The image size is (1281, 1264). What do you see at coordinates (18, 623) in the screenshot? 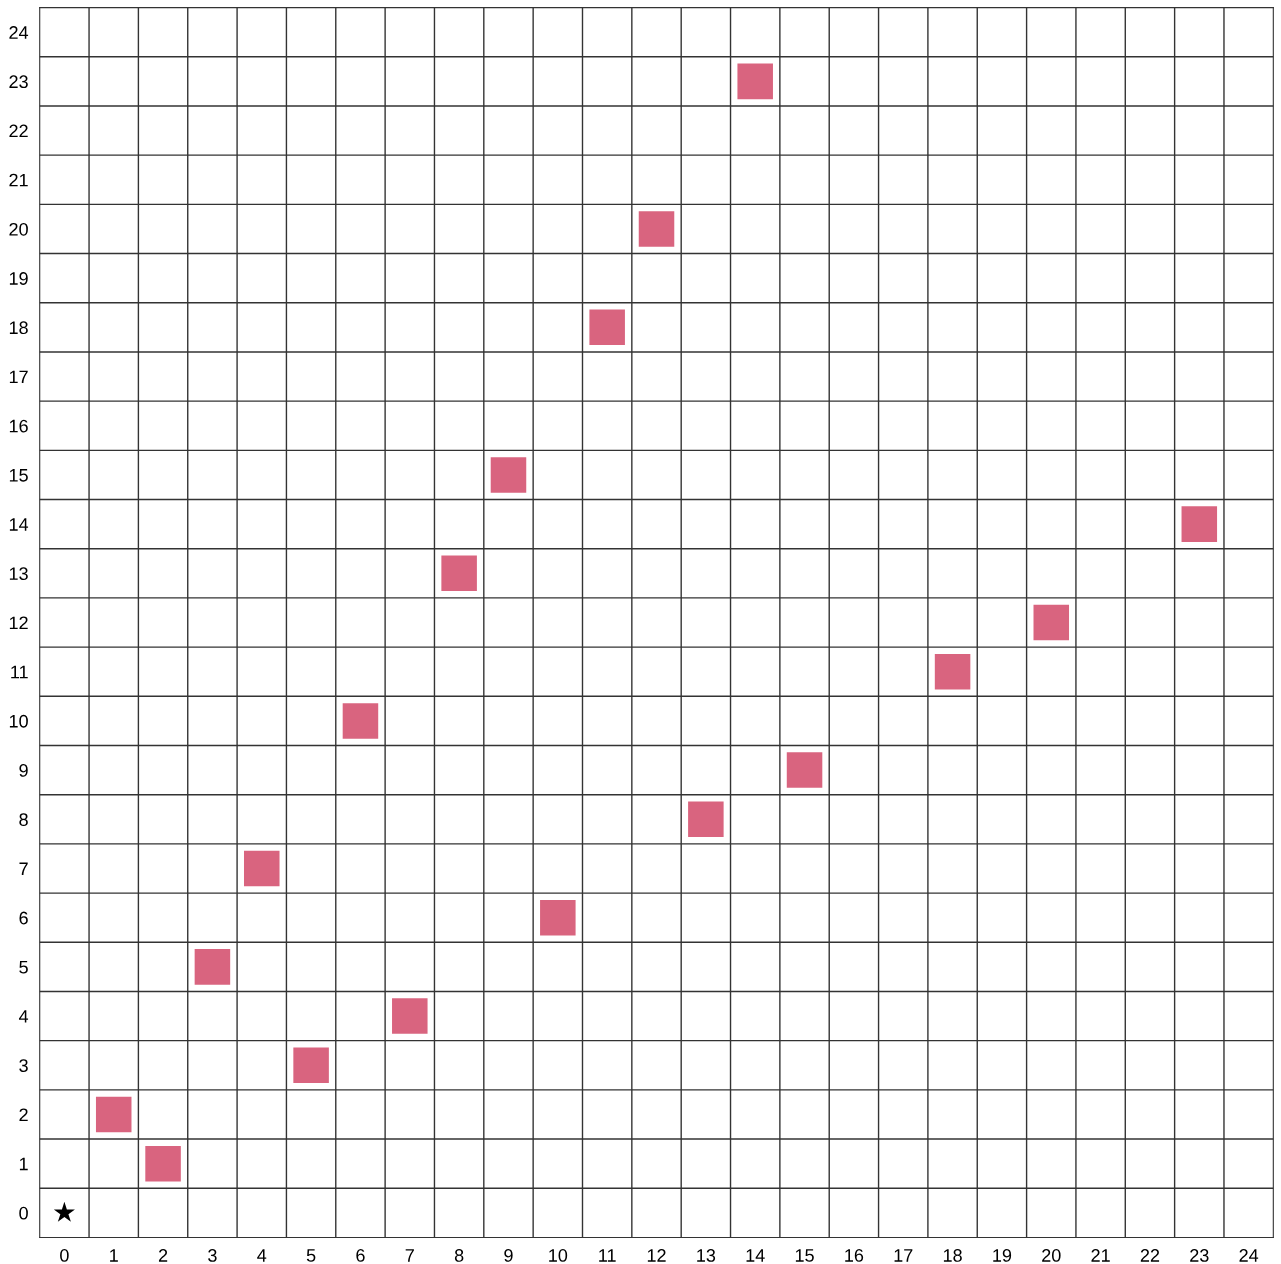
I see `y-tick-label: 12` at bounding box center [18, 623].